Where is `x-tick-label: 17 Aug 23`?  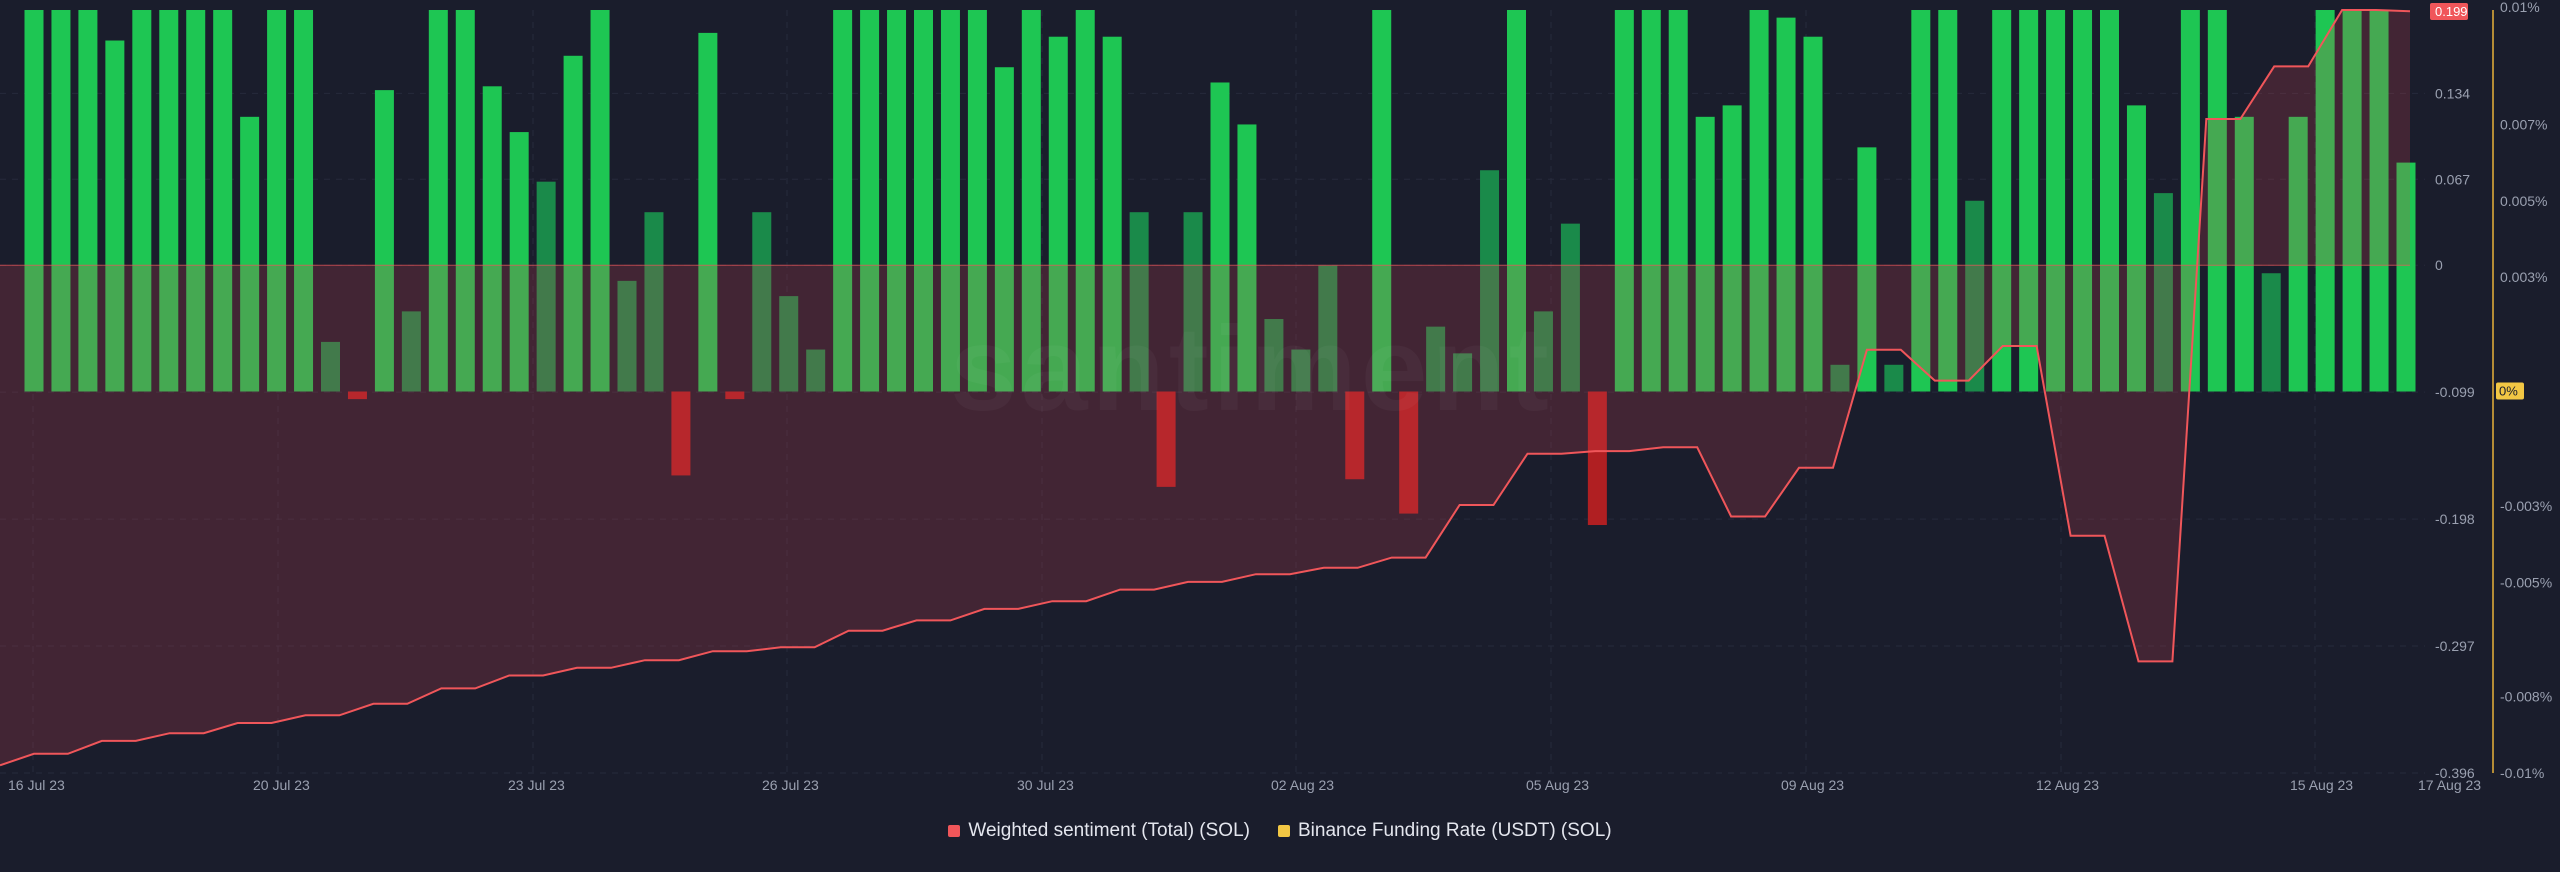 x-tick-label: 17 Aug 23 is located at coordinates (2449, 785).